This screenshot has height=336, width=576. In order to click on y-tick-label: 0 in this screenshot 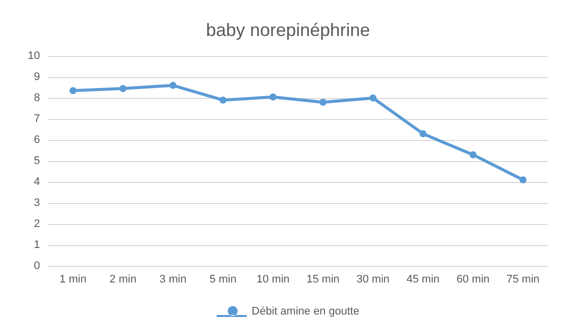, I will do `click(37, 266)`.